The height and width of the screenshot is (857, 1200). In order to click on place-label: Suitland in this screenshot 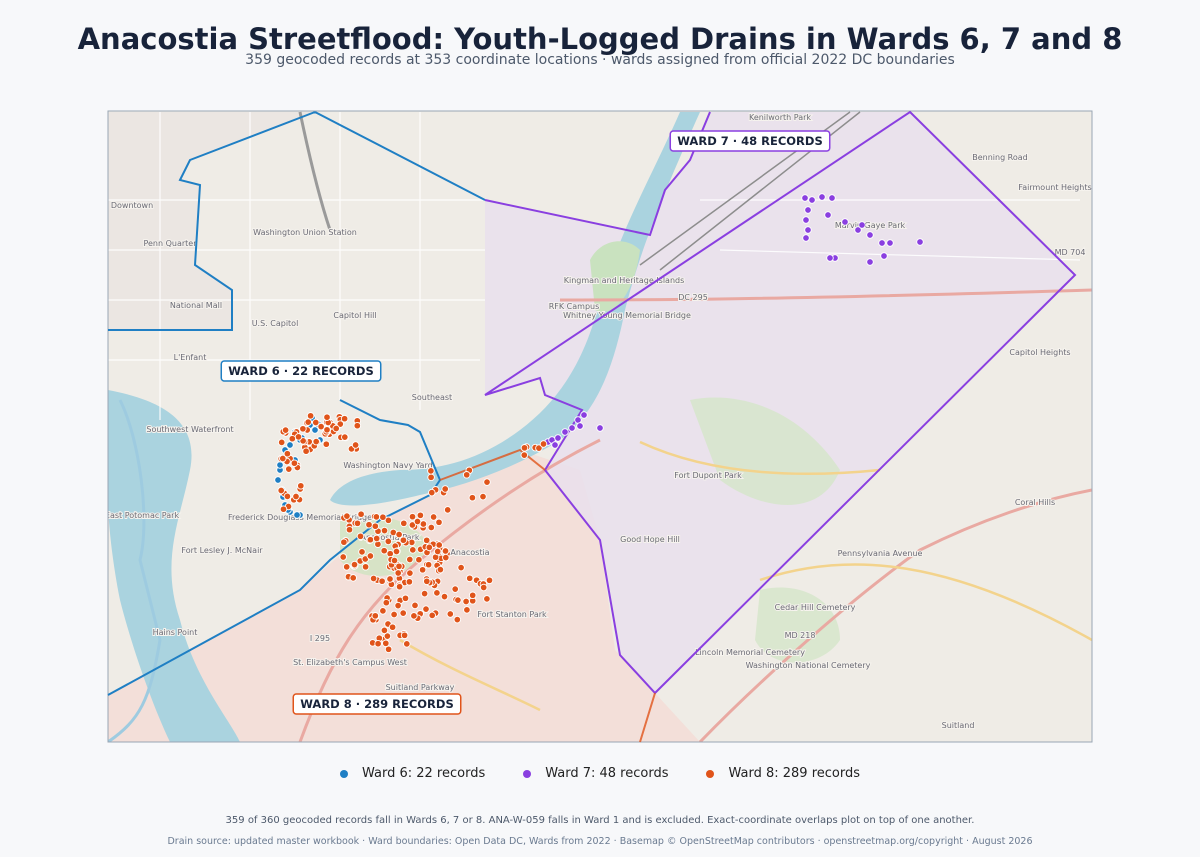, I will do `click(958, 725)`.